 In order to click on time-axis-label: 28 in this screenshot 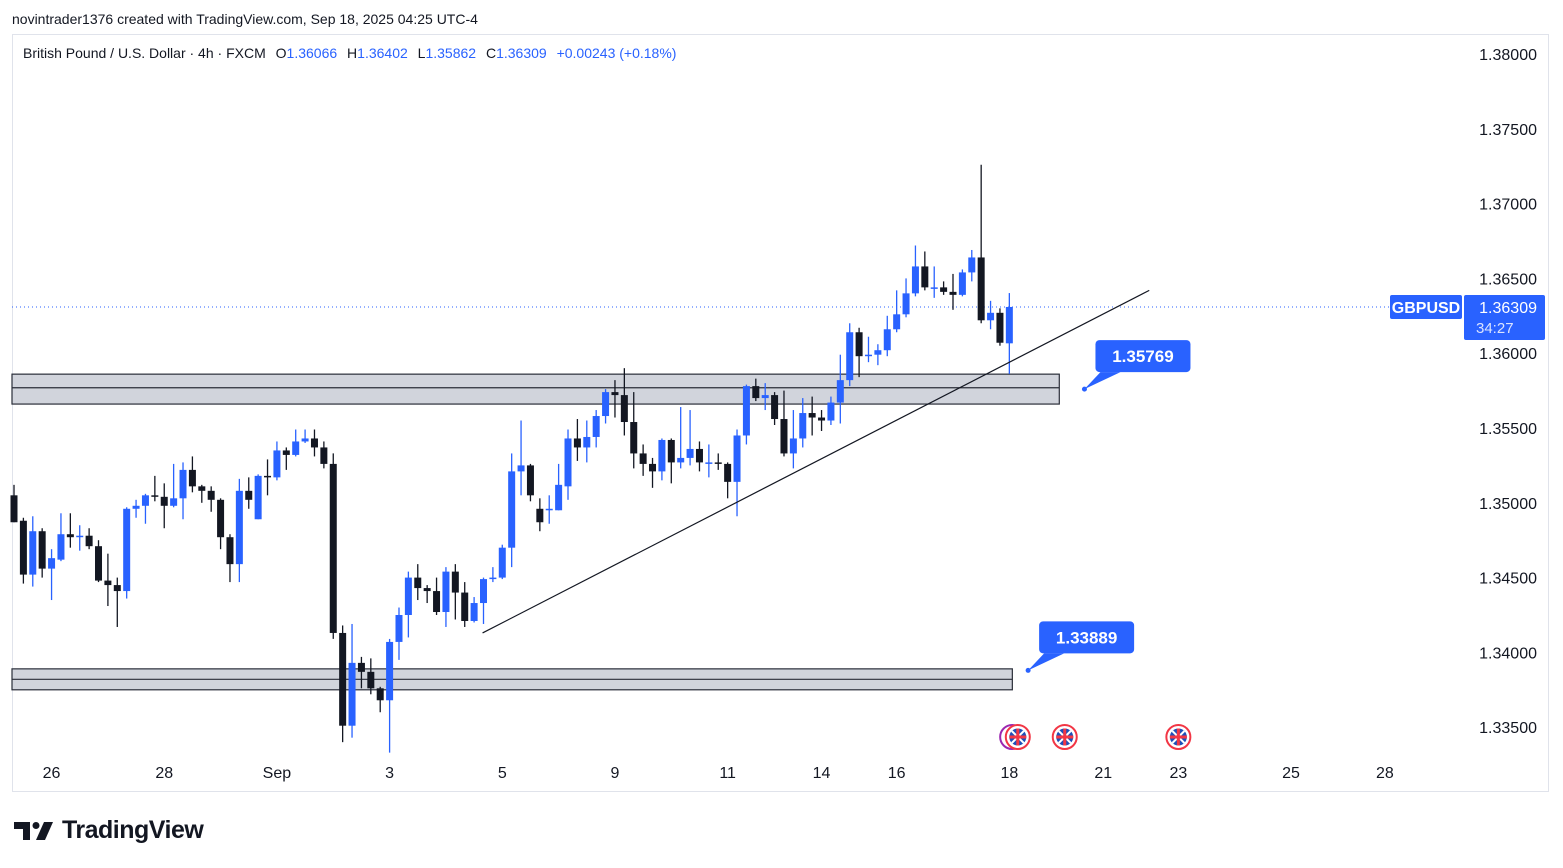, I will do `click(164, 773)`.